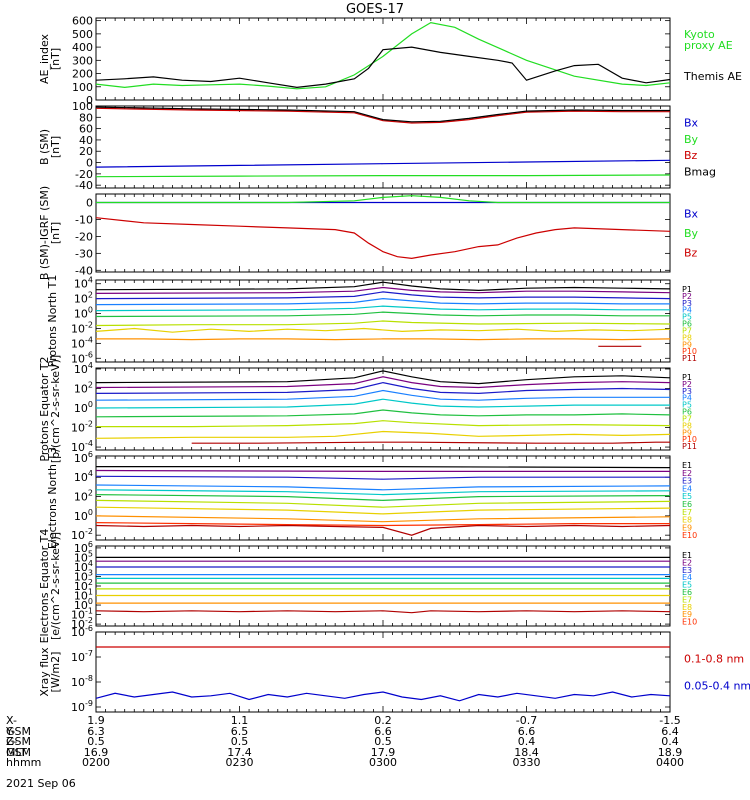 The width and height of the screenshot is (750, 800). What do you see at coordinates (83, 388) in the screenshot?
I see `pt2-ytick-label: 10²` at bounding box center [83, 388].